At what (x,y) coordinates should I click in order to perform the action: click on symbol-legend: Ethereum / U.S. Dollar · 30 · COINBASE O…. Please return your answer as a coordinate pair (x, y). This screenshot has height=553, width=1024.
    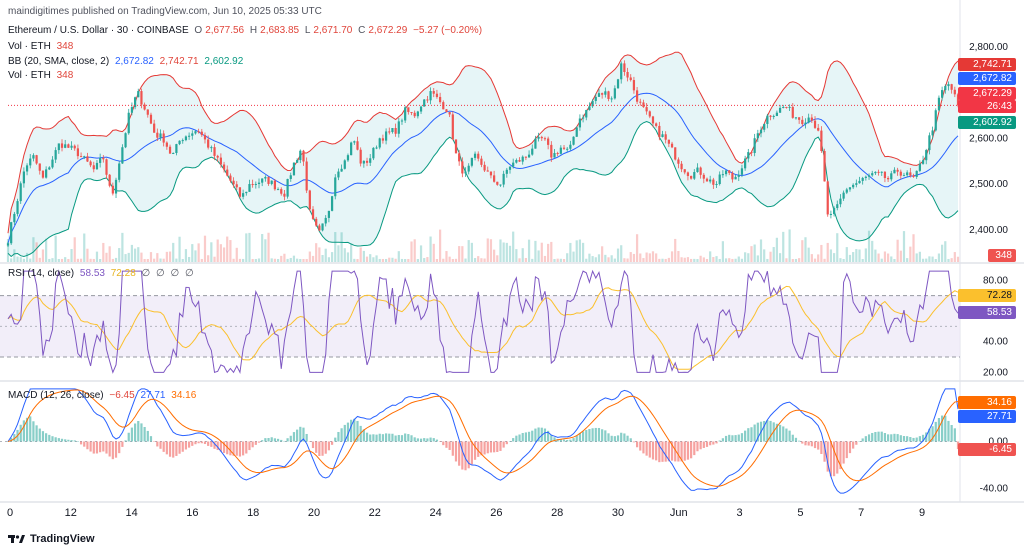
    Looking at the image, I should click on (246, 30).